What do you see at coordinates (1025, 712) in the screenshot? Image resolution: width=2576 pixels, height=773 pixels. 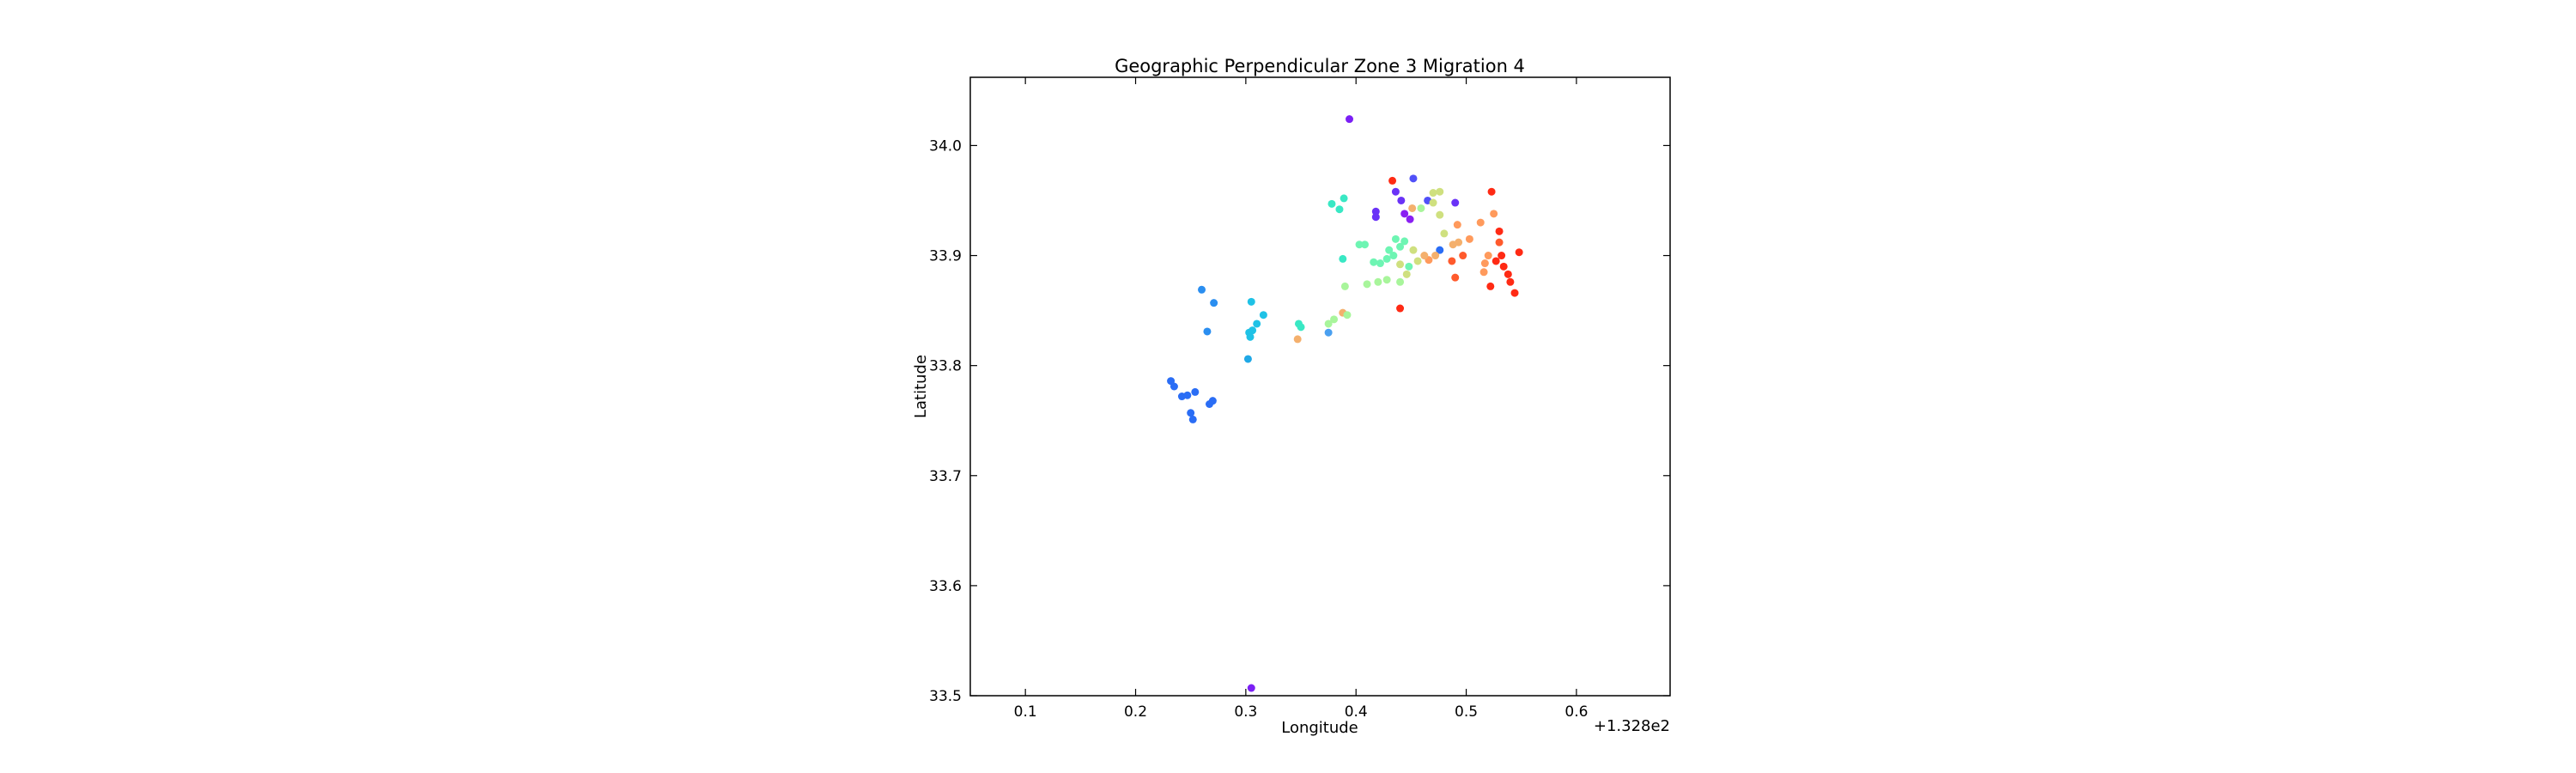 I see `x-tick-label: 0.1` at bounding box center [1025, 712].